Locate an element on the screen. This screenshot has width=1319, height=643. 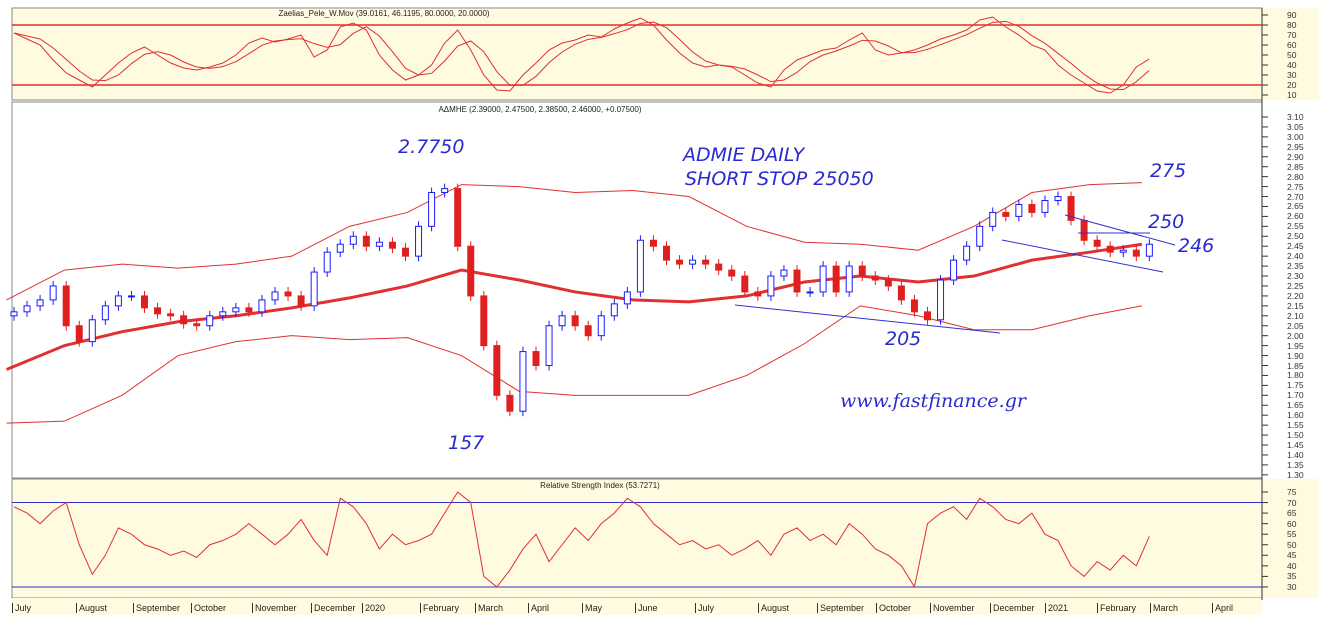
price-y-tick: 1.65 is located at coordinates (1295, 405).